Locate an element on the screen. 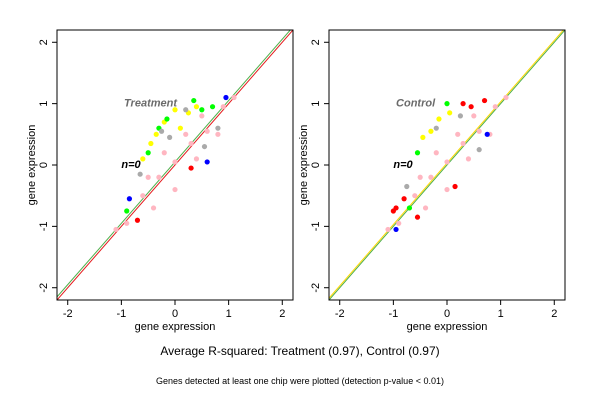  panel-label: Control is located at coordinates (416, 104).